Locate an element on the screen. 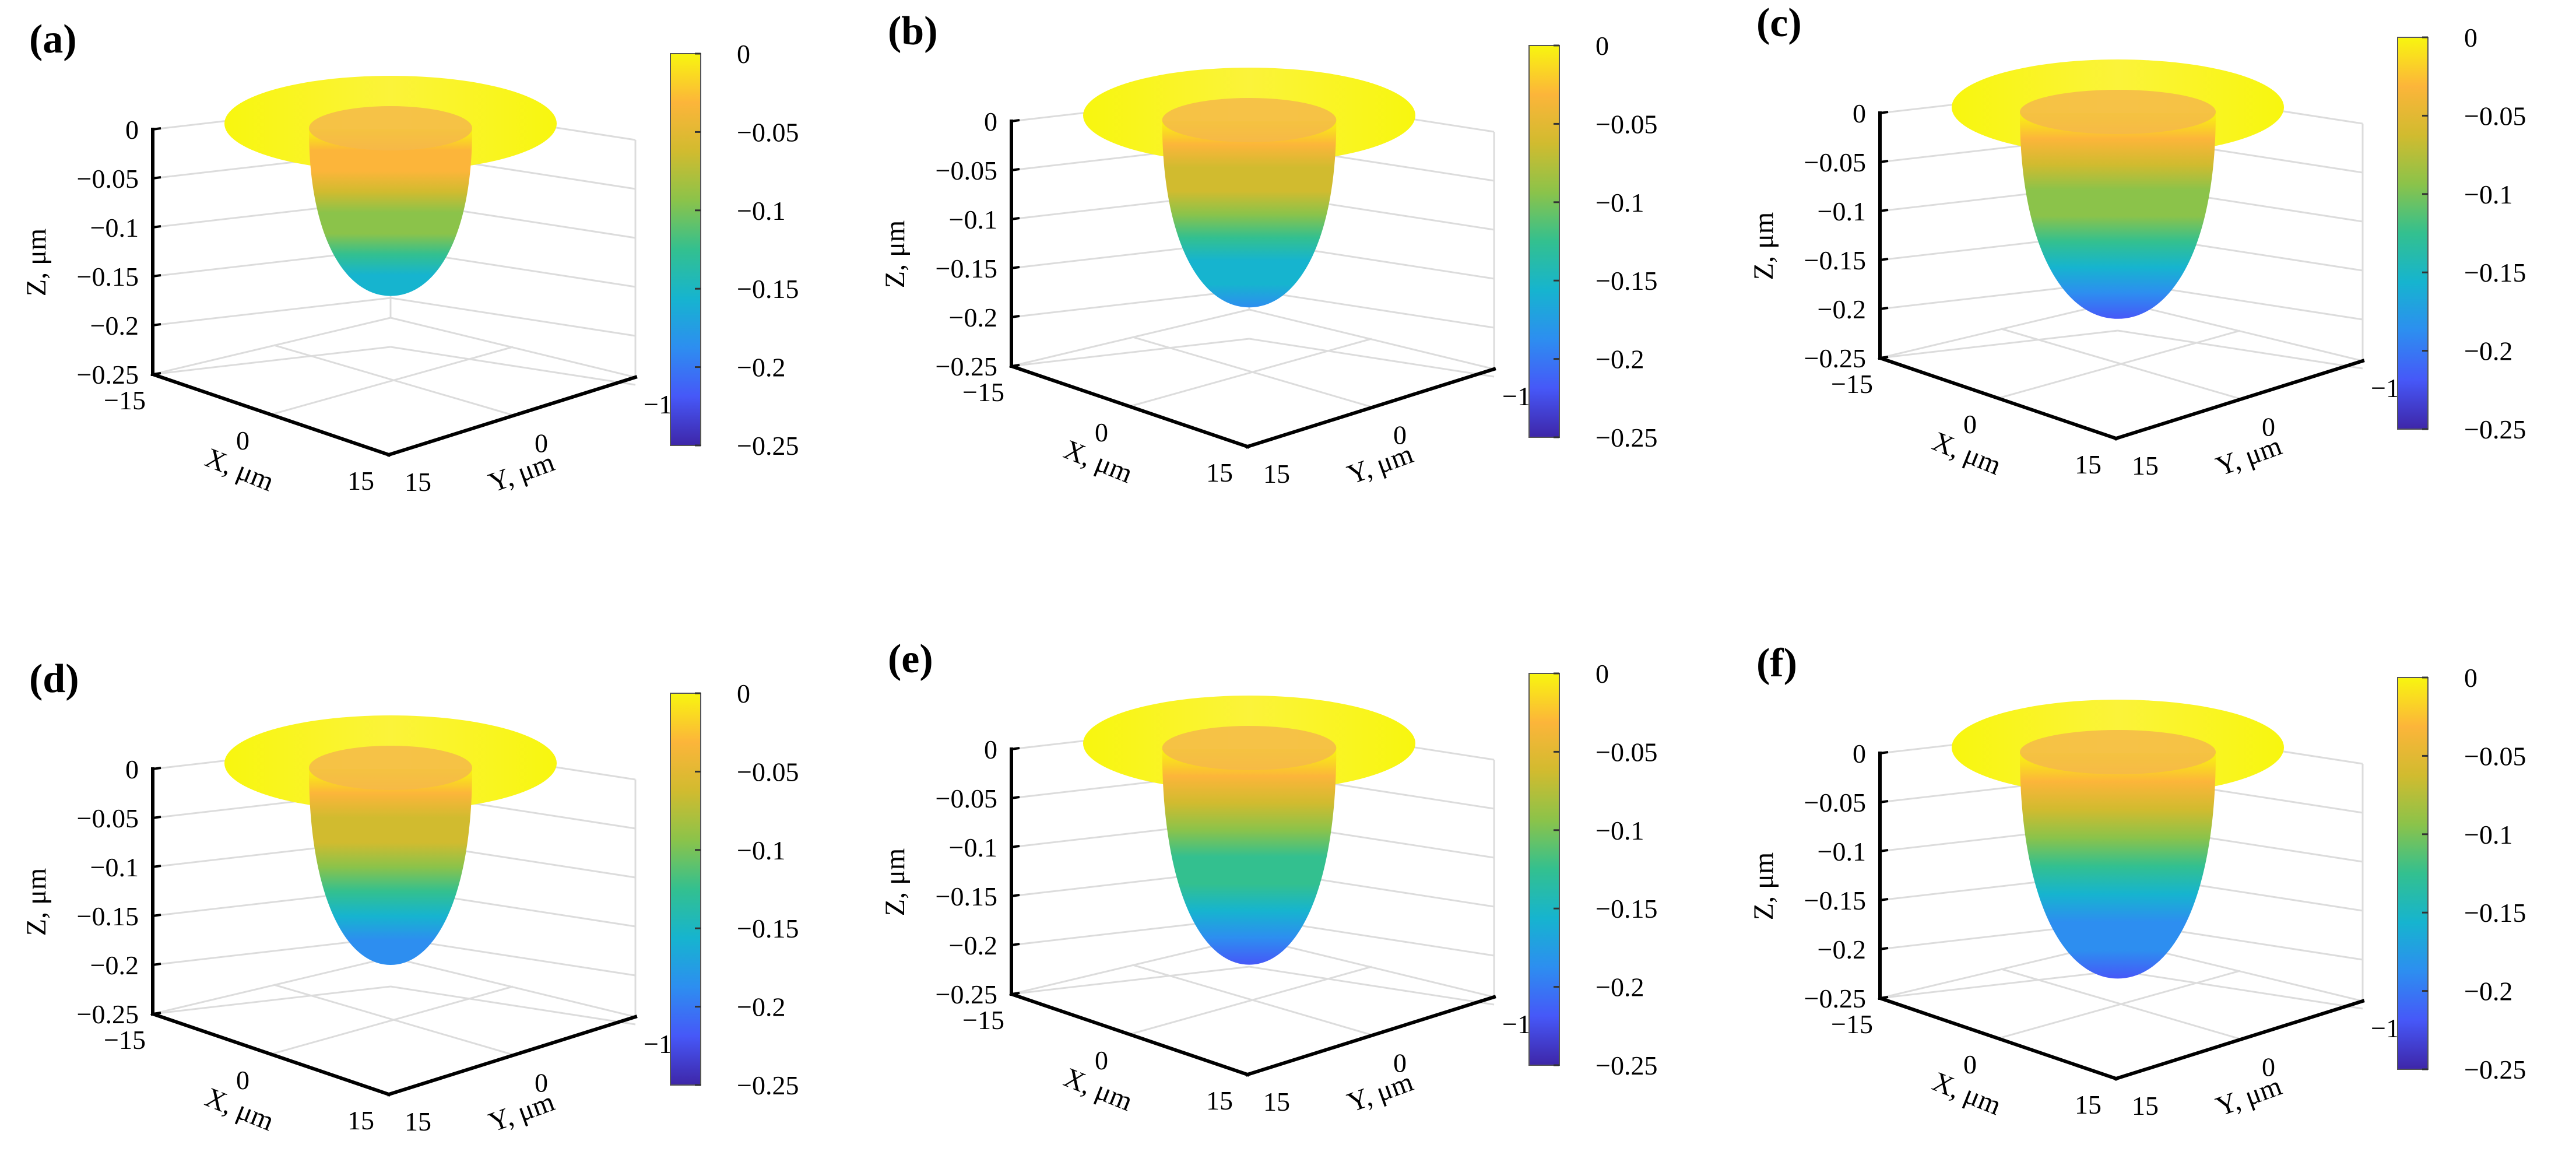 The image size is (2576, 1162). z-tick-label: −0.05 is located at coordinates (966, 798).